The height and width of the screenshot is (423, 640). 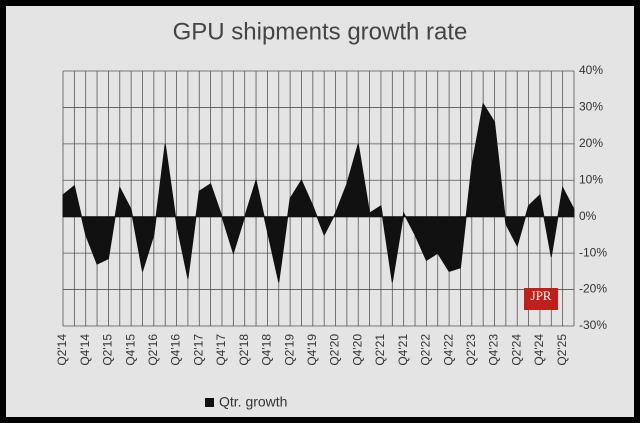 What do you see at coordinates (562, 350) in the screenshot?
I see `x-tick-label: Q2'25` at bounding box center [562, 350].